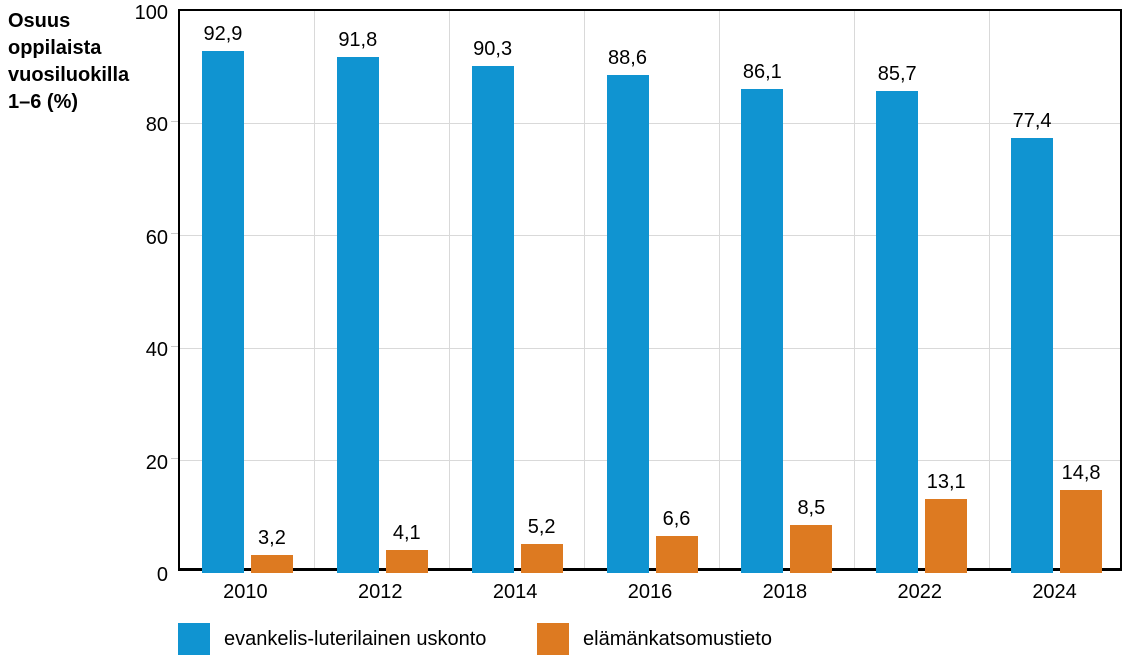 The height and width of the screenshot is (671, 1130). Describe the element at coordinates (541, 526) in the screenshot. I see `bar-value-label: 5,2` at that location.